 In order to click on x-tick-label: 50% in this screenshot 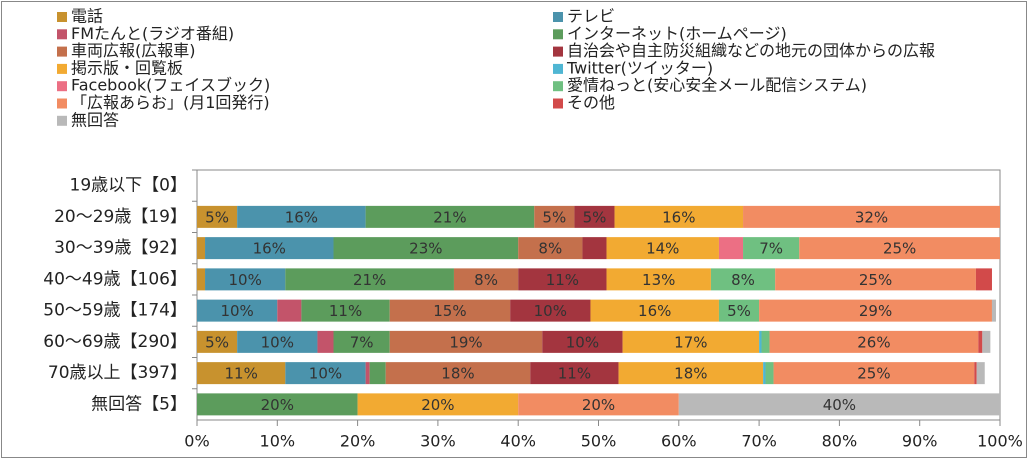, I will do `click(599, 441)`.